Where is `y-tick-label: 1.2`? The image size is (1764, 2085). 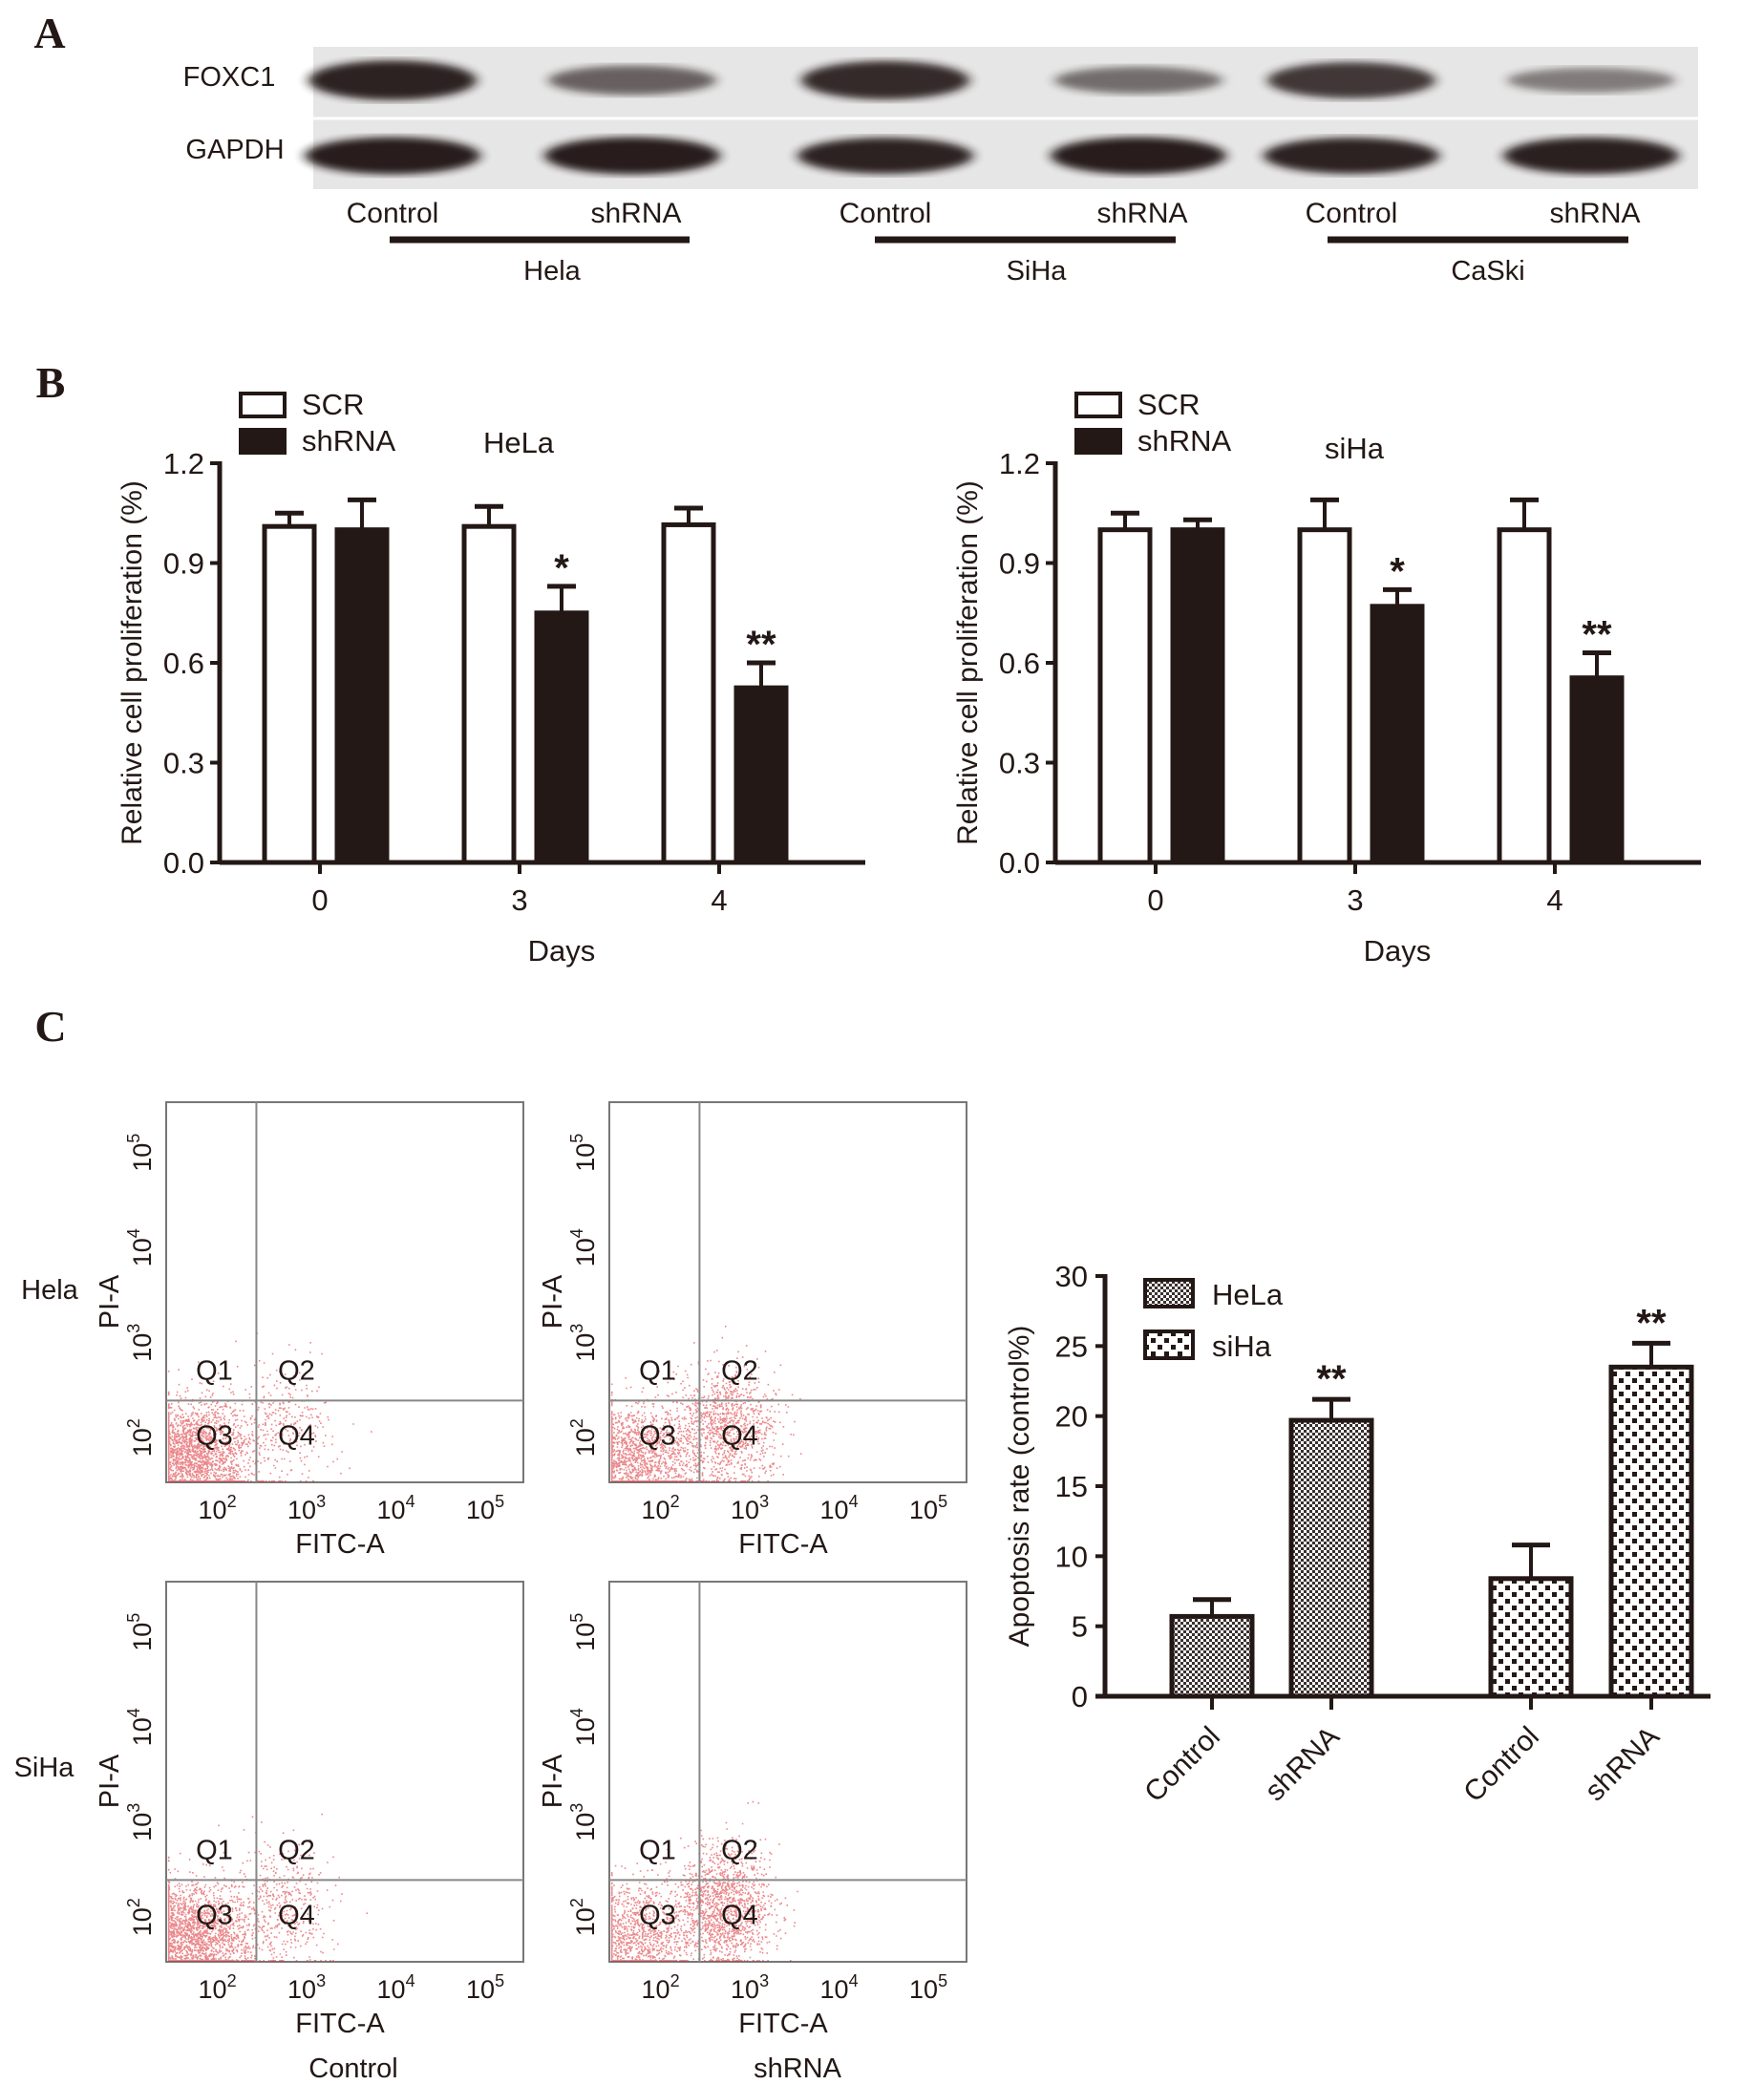
y-tick-label: 1.2 is located at coordinates (183, 463).